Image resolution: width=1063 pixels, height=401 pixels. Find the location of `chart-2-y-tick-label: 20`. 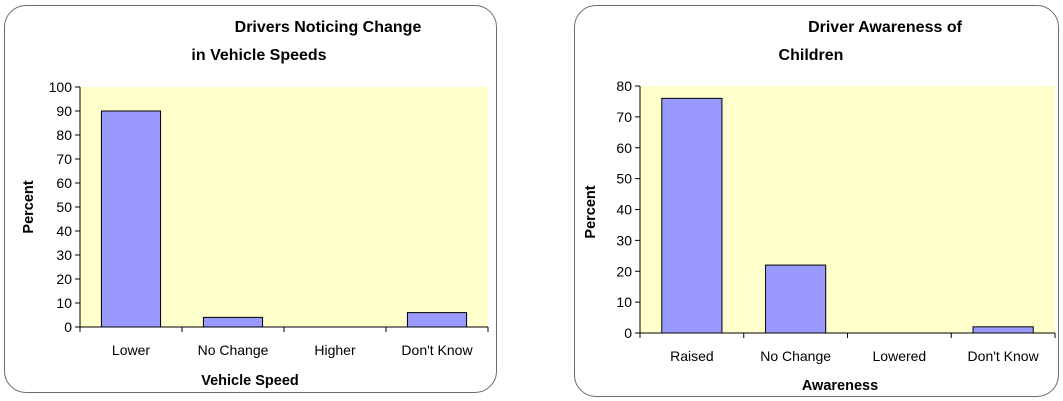

chart-2-y-tick-label: 20 is located at coordinates (624, 271).